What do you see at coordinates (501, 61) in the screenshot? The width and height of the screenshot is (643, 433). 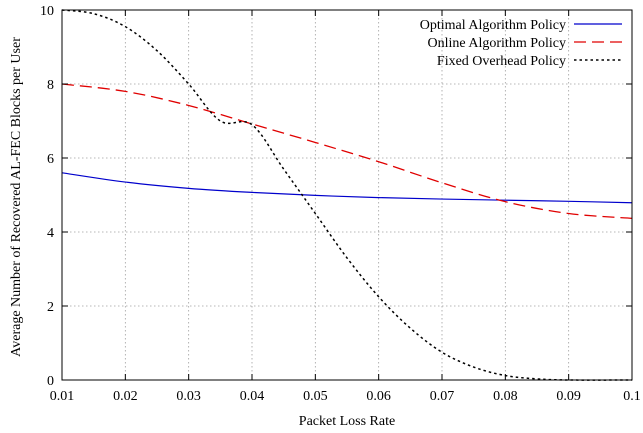 I see `legend-label: Fixed Overhead Policy` at bounding box center [501, 61].